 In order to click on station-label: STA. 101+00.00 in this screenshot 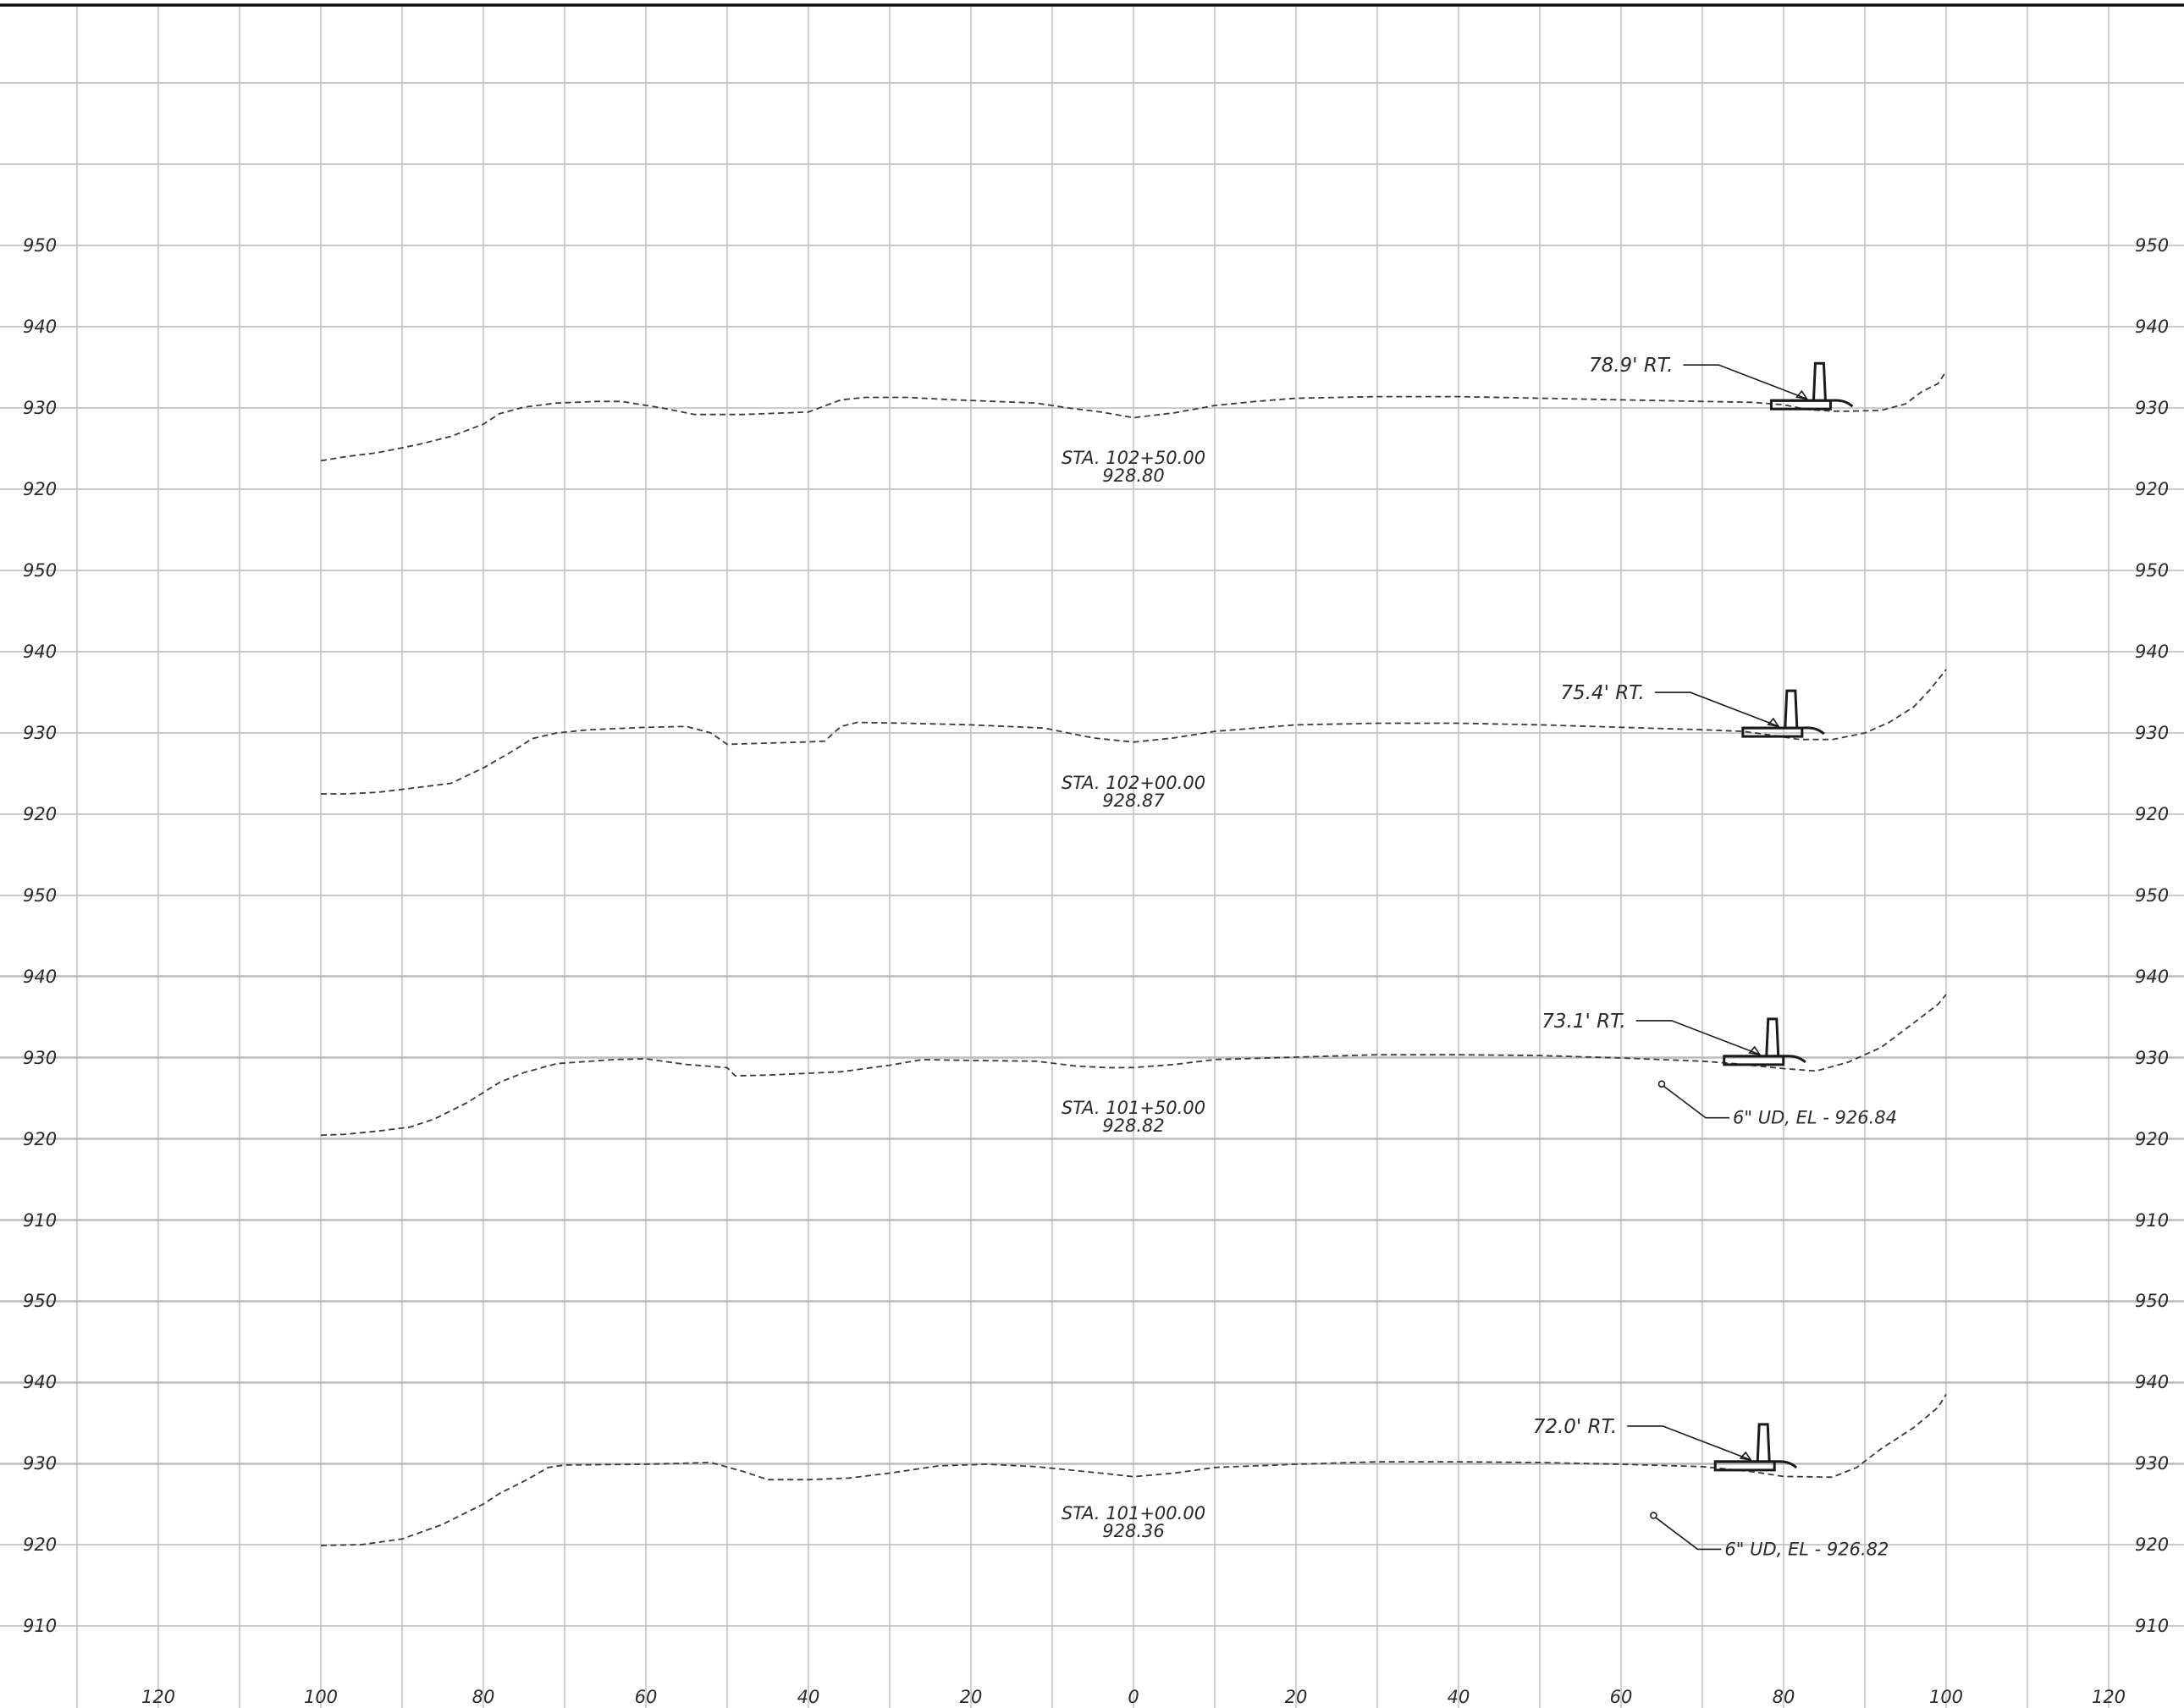, I will do `click(1133, 1513)`.